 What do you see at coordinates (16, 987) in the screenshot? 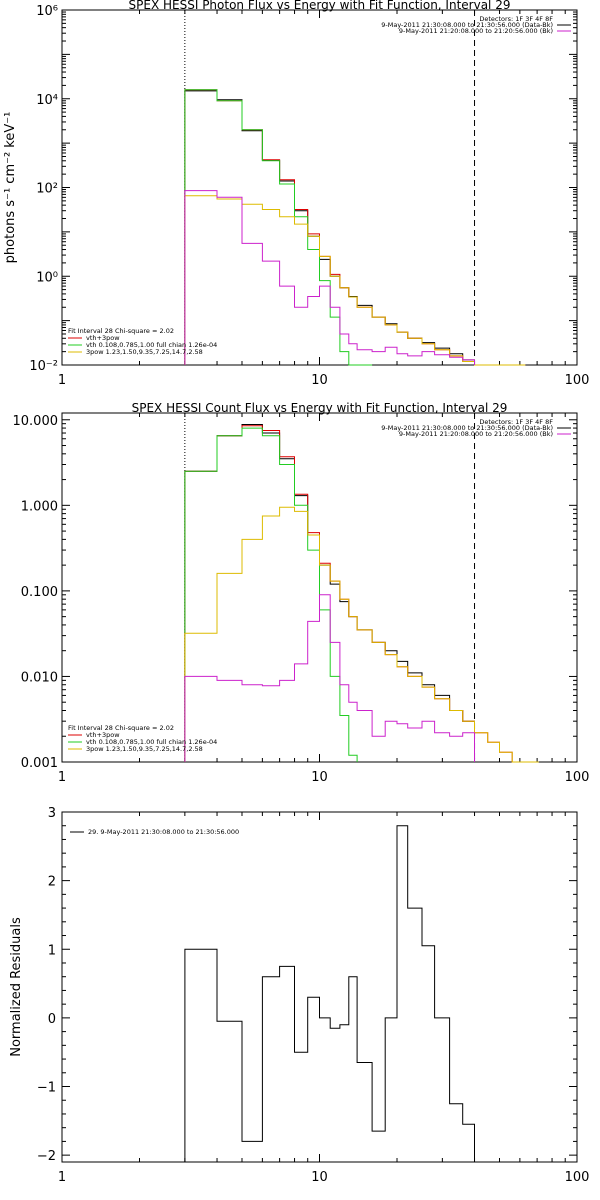
I see `y-axis-label: Normalized Residuals` at bounding box center [16, 987].